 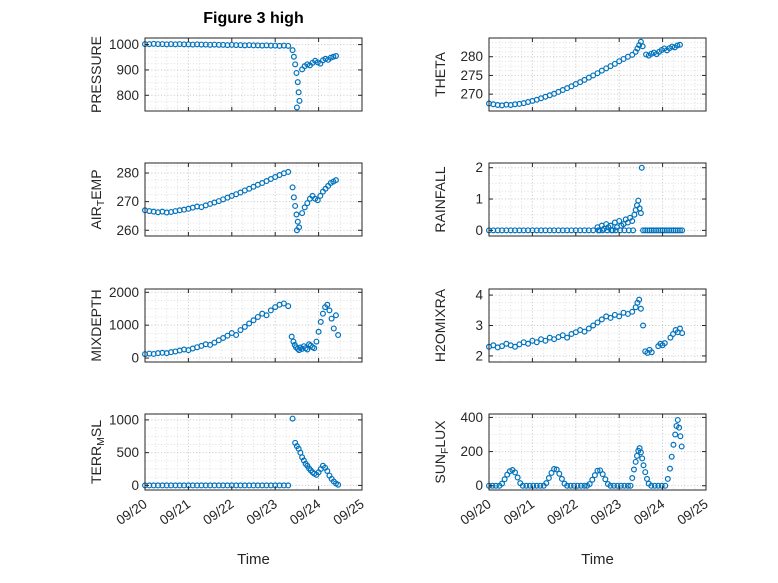 What do you see at coordinates (127, 69) in the screenshot?
I see `y-tick-label: 900` at bounding box center [127, 69].